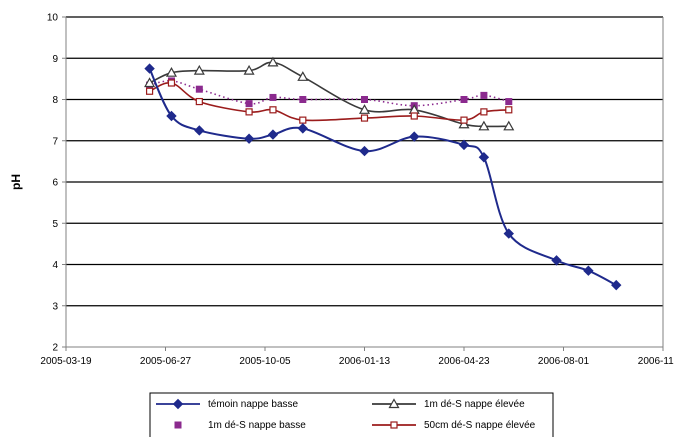 The height and width of the screenshot is (437, 674). I want to click on y-tick-label: 10, so click(53, 18).